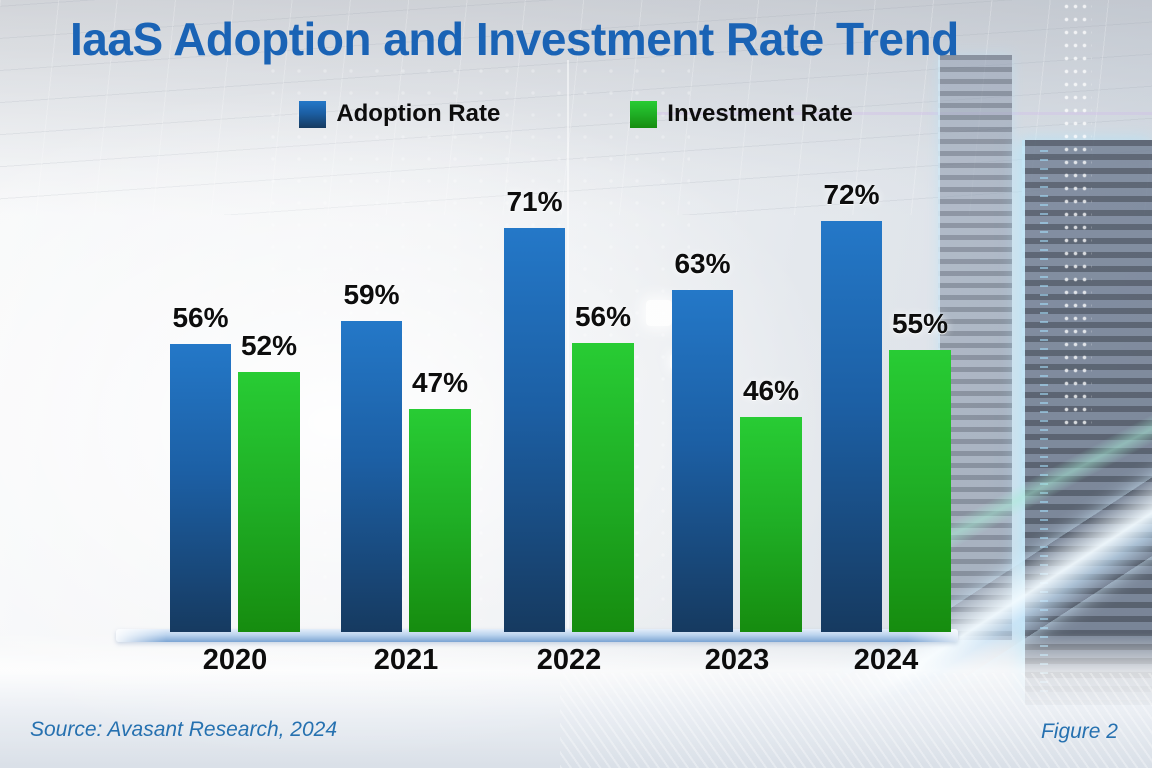 This screenshot has width=1152, height=768. What do you see at coordinates (603, 316) in the screenshot?
I see `investment-value-label: 56%` at bounding box center [603, 316].